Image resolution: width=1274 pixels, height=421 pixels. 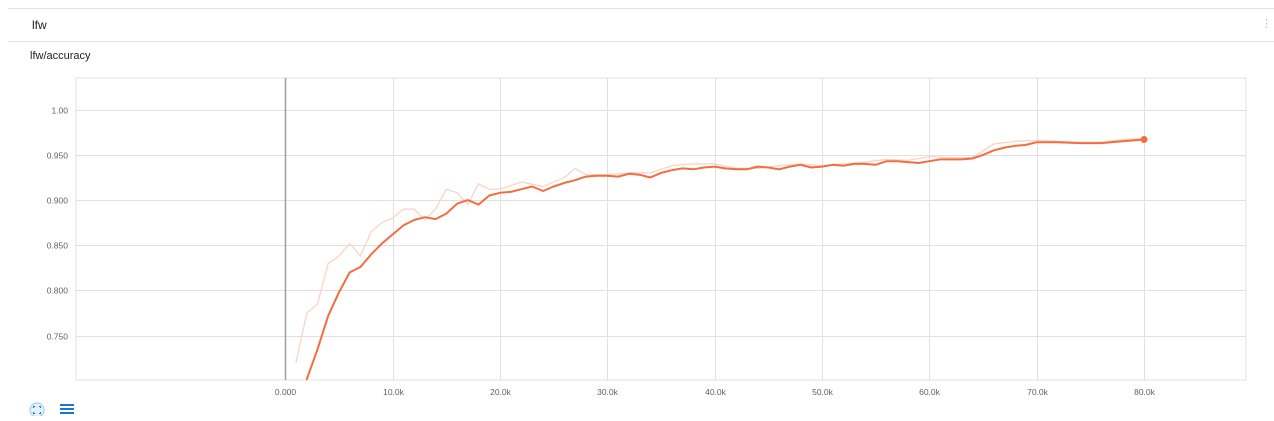 What do you see at coordinates (58, 201) in the screenshot?
I see `y-tick-label: 0.900` at bounding box center [58, 201].